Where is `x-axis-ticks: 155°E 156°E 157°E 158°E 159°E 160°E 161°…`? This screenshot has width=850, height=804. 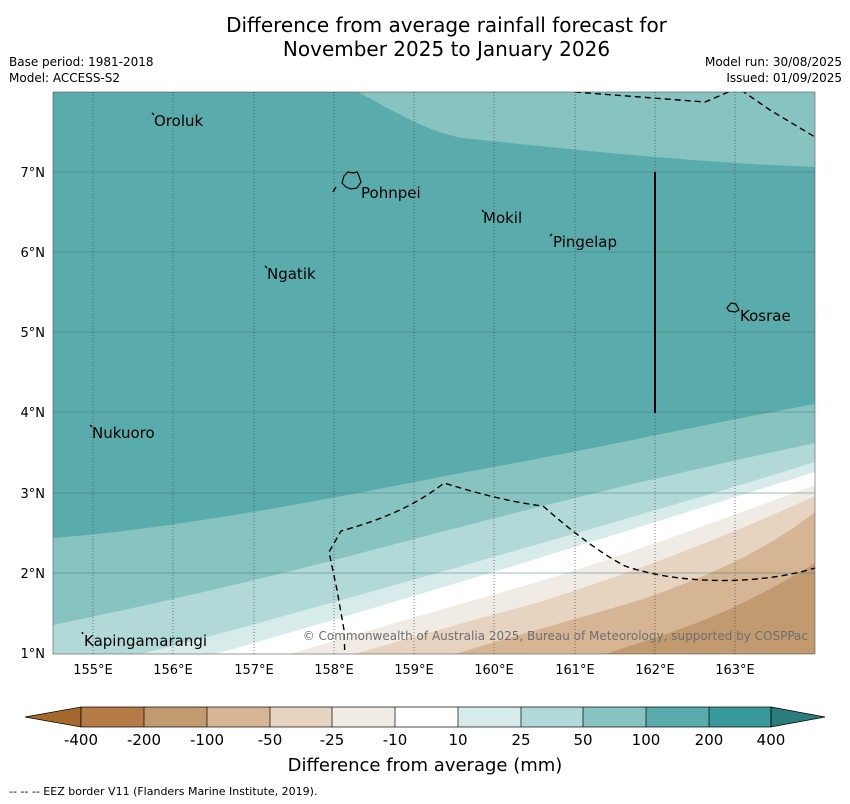
x-axis-ticks: 155°E 156°E 157°E 158°E 159°E 160°E 161°… is located at coordinates (414, 670).